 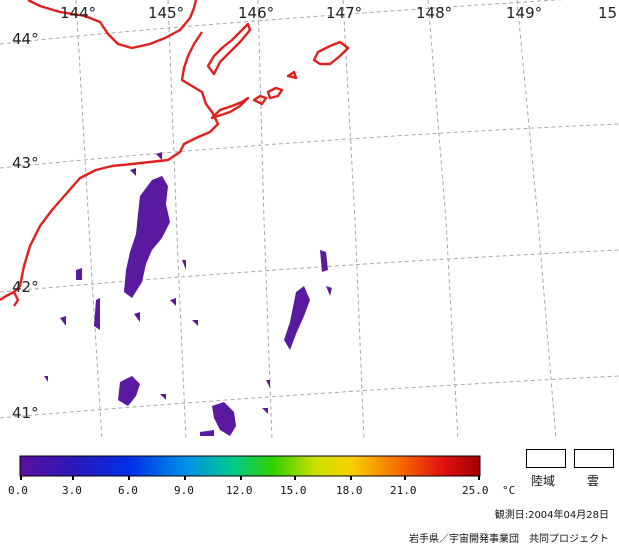 I want to click on lat-label-42: 42°, so click(x=25, y=287).